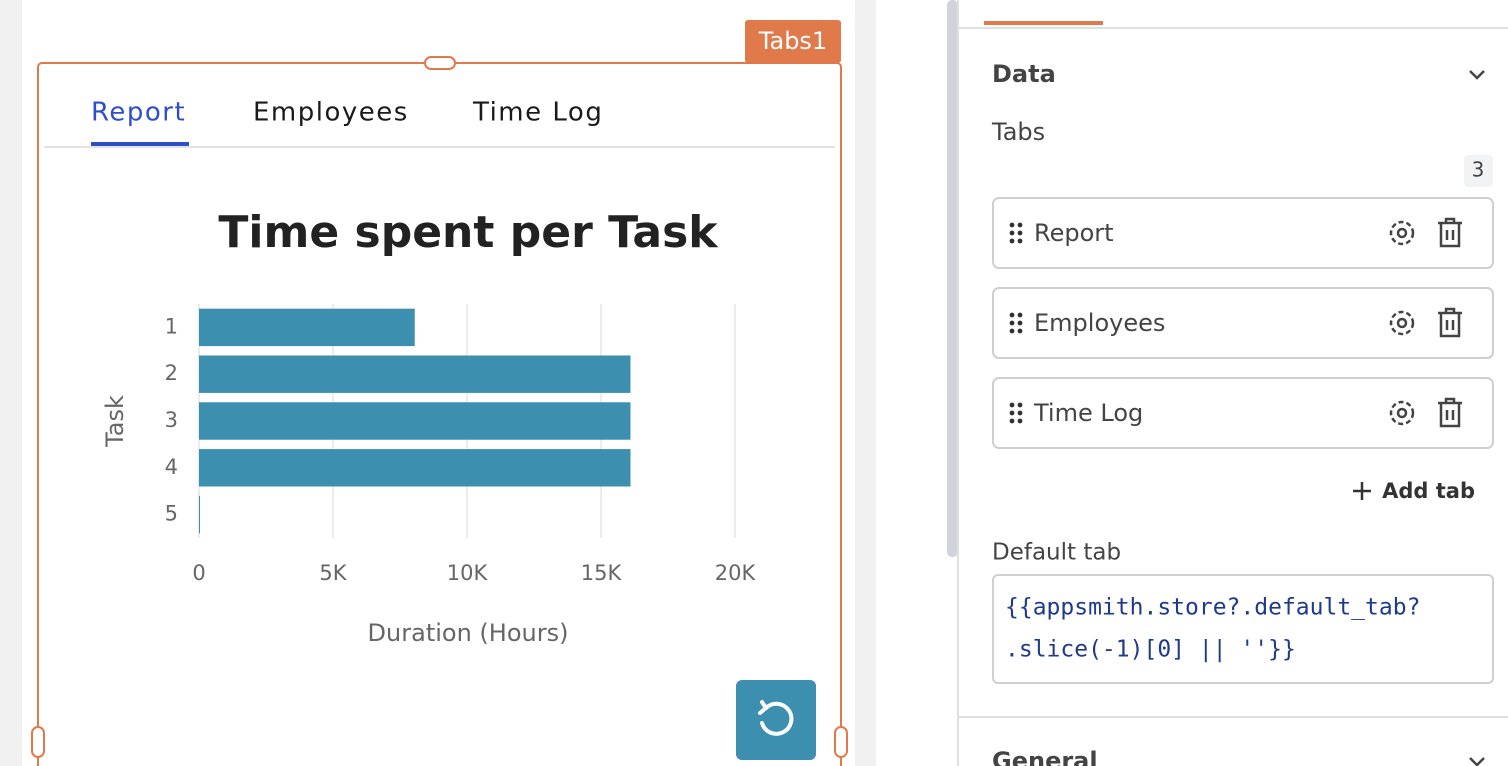 The width and height of the screenshot is (1508, 766). I want to click on y-tick-label: 5, so click(171, 514).